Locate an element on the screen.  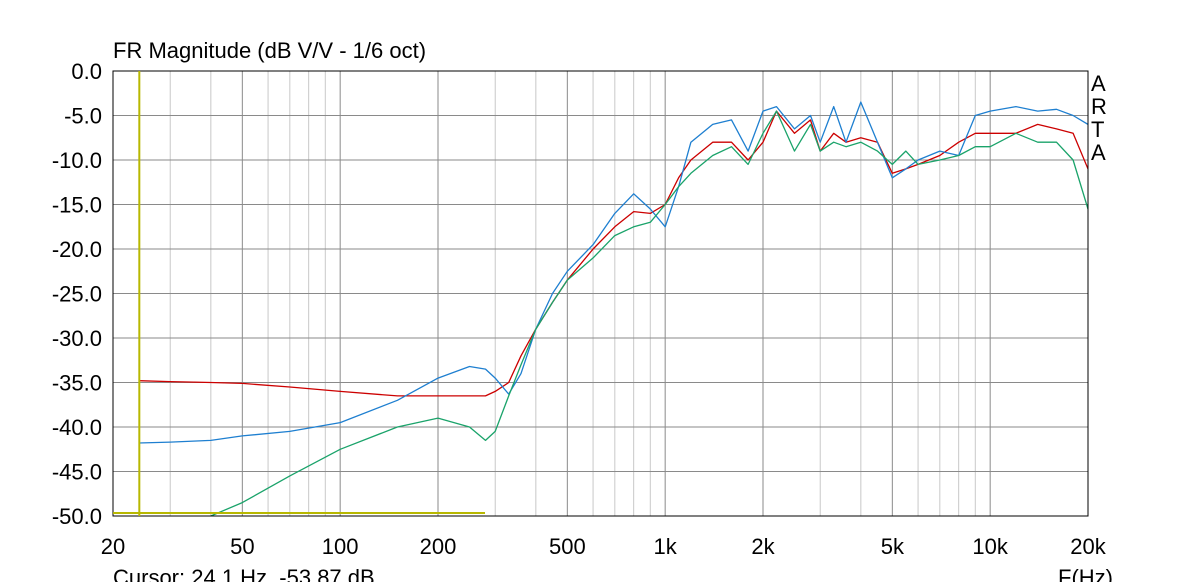
y-tick-label: -35.0 is located at coordinates (77, 383).